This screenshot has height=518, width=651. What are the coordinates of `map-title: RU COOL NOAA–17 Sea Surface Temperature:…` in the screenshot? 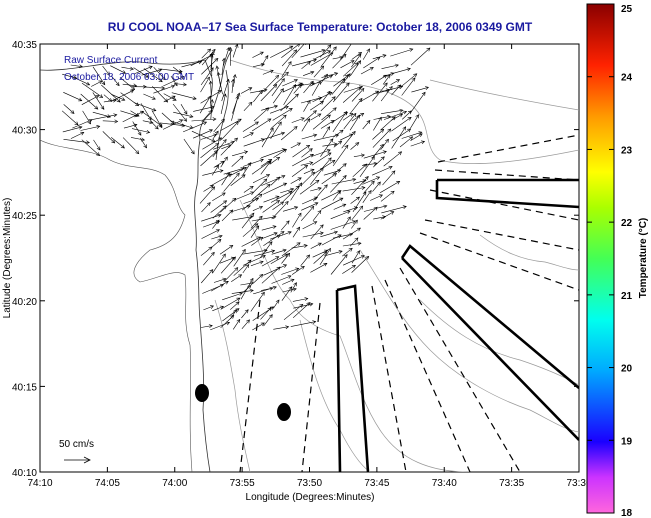 It's located at (320, 27).